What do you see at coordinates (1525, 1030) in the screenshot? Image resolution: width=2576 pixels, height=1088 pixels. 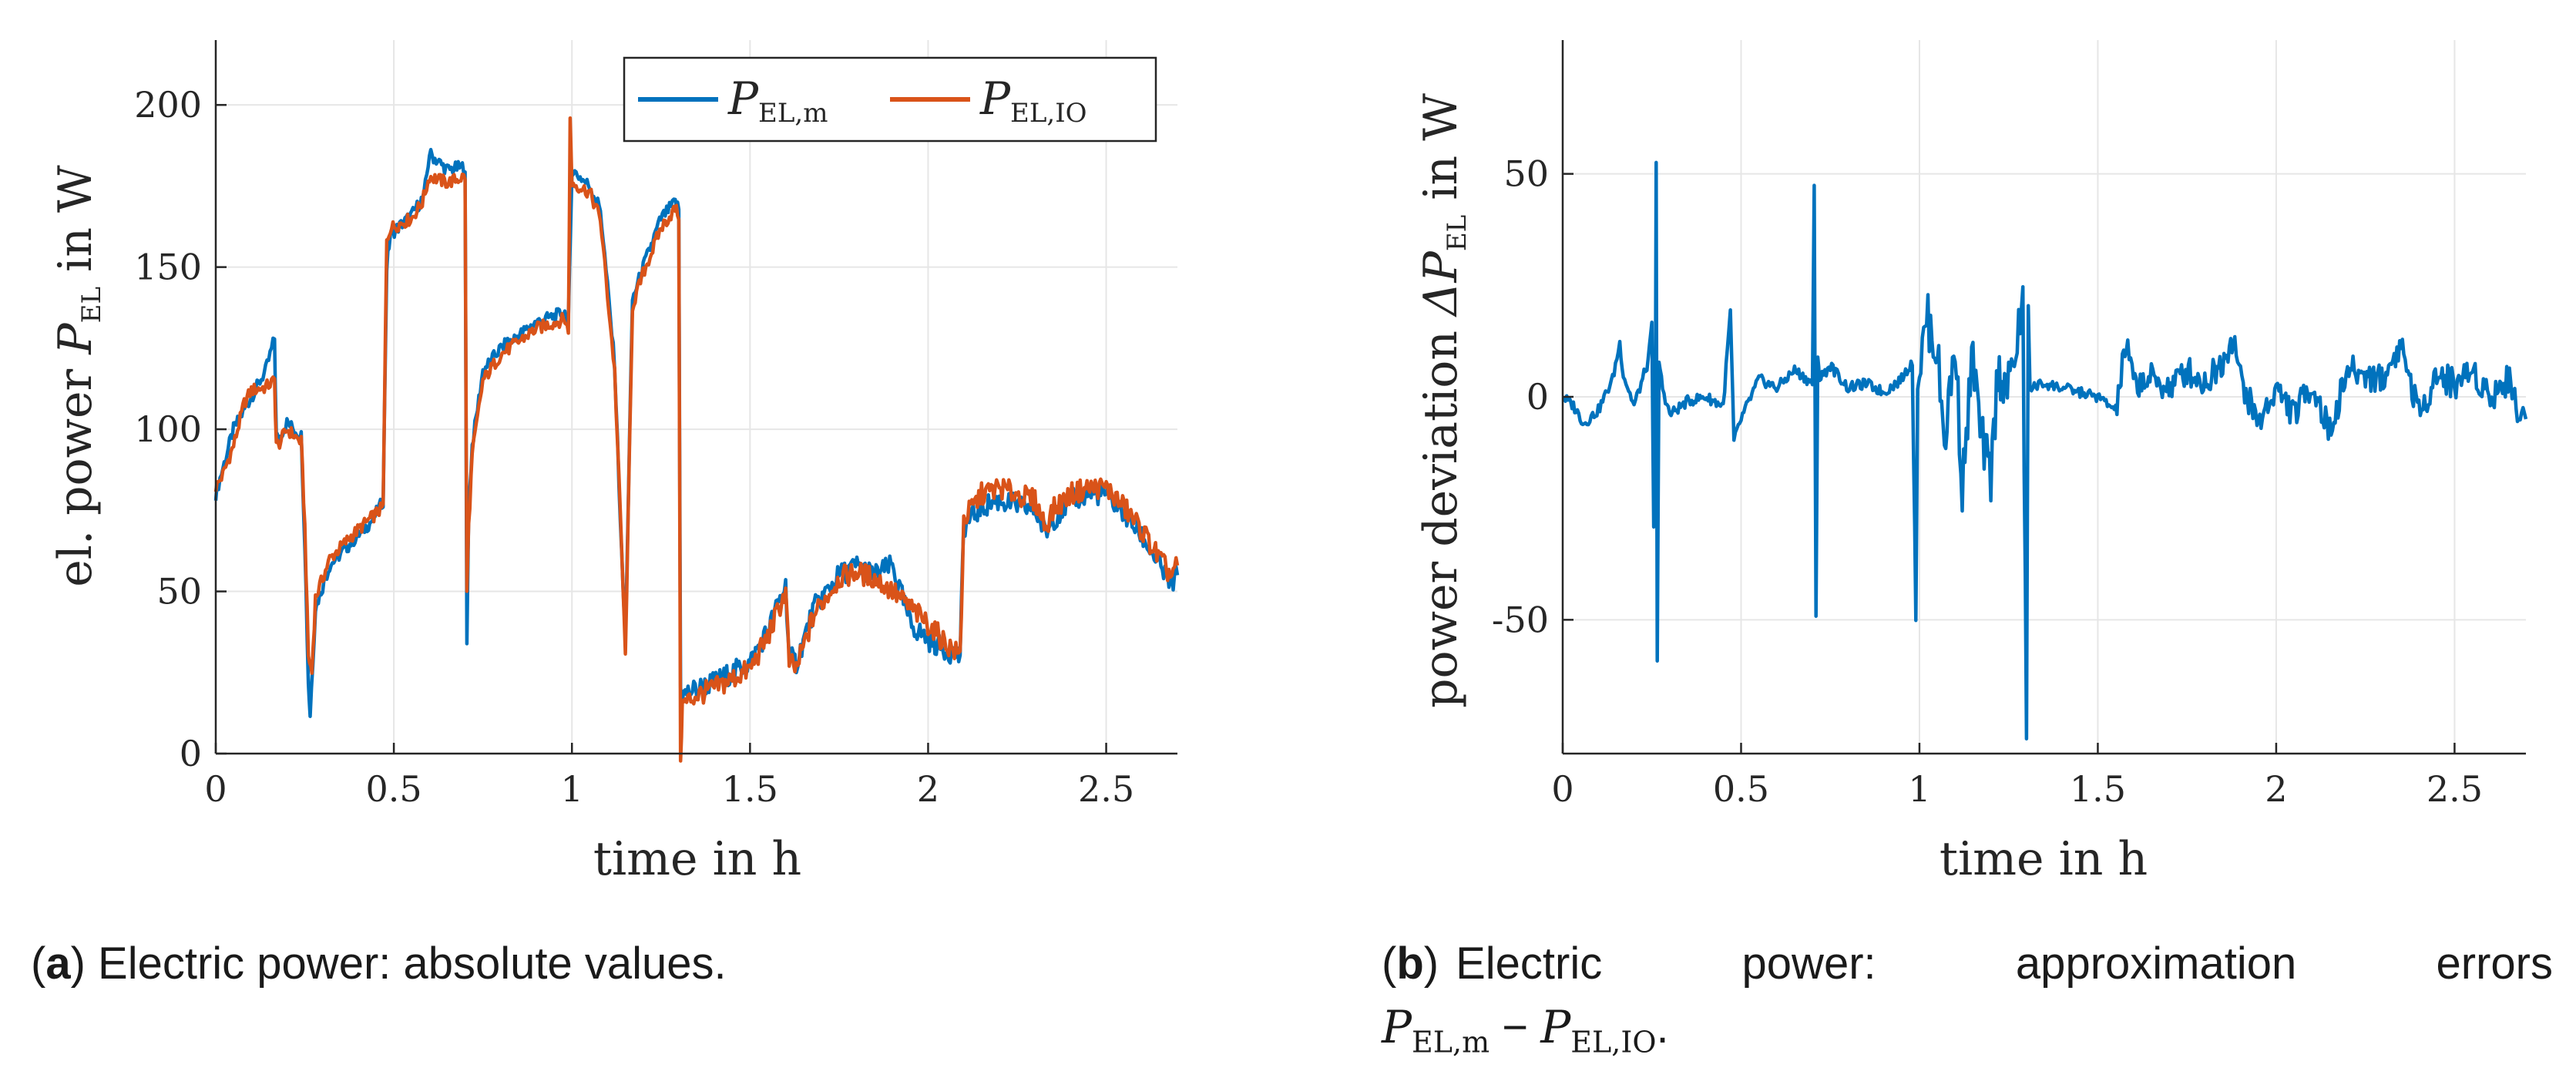 I see `caption-b-line2: PEL,m − PEL,IO.` at bounding box center [1525, 1030].